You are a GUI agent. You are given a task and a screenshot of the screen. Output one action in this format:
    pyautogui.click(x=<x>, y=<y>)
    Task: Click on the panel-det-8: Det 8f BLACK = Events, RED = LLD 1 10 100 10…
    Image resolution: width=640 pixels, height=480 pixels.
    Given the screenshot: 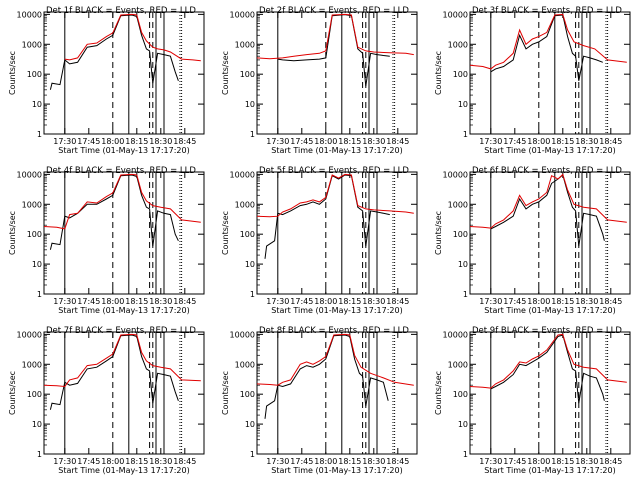 What is the action you would take?
    pyautogui.click(x=319, y=400)
    